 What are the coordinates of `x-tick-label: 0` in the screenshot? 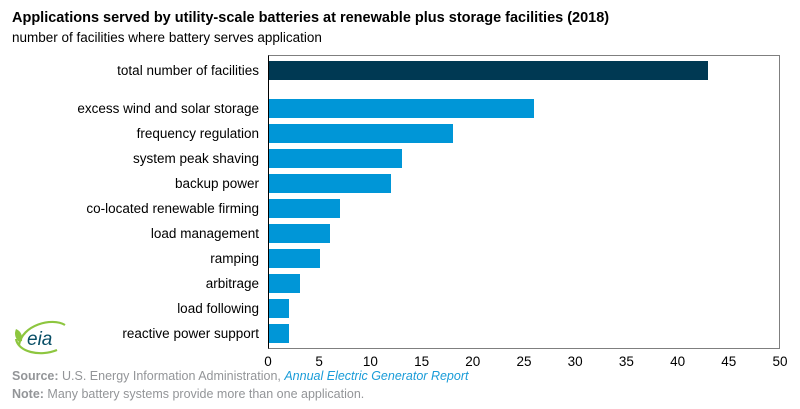 It's located at (268, 362).